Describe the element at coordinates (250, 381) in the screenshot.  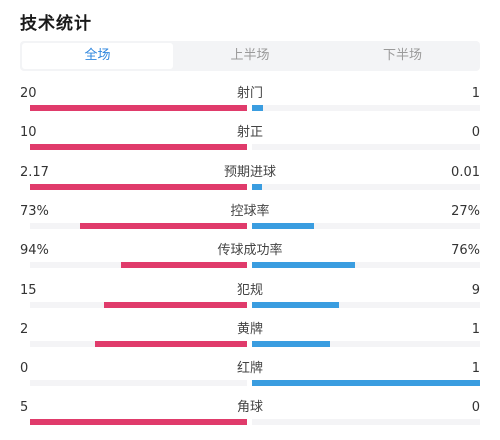
I see `stat-row: 0 红牌 1` at that location.